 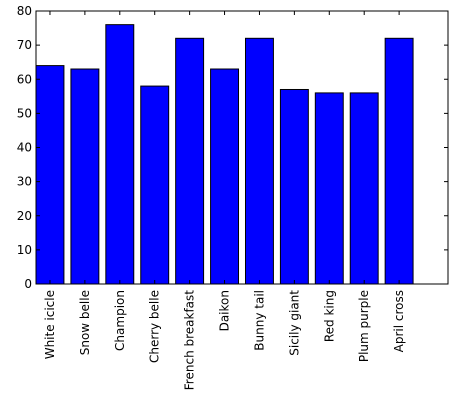 What do you see at coordinates (225, 310) in the screenshot?
I see `x-tick-label: Daikon` at bounding box center [225, 310].